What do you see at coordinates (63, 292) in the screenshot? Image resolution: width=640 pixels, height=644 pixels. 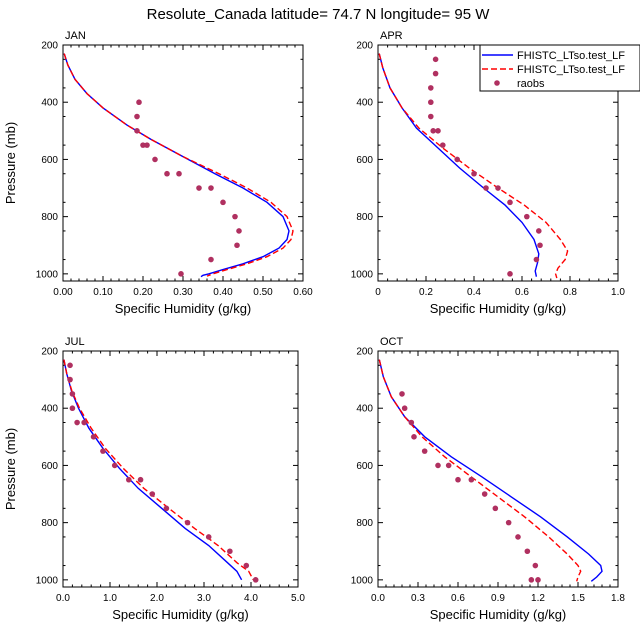 I see `x-tick-label: 0.00` at bounding box center [63, 292].